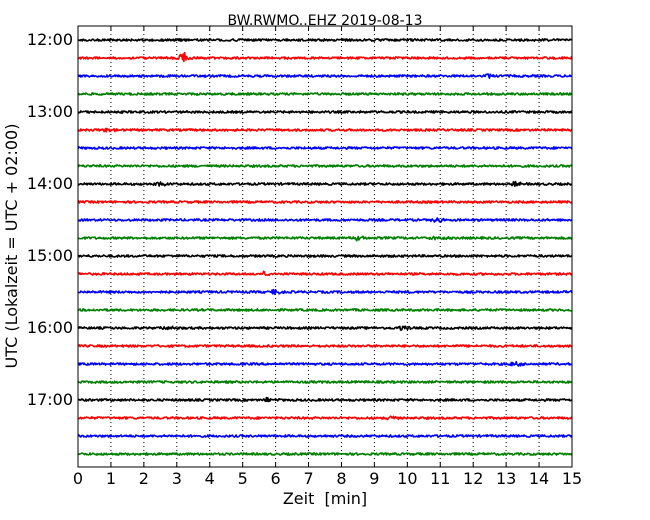 Image resolution: width=650 pixels, height=520 pixels. Describe the element at coordinates (243, 478) in the screenshot. I see `x-tick-label-5: 5` at that location.